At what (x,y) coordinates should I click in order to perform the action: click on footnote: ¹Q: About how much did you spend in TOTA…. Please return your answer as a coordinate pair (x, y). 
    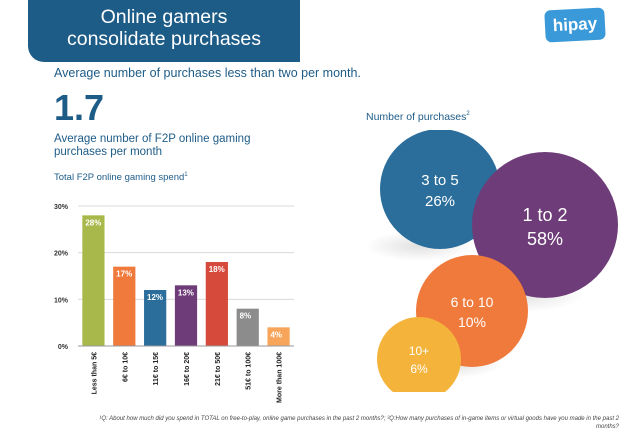
    Looking at the image, I should click on (359, 423).